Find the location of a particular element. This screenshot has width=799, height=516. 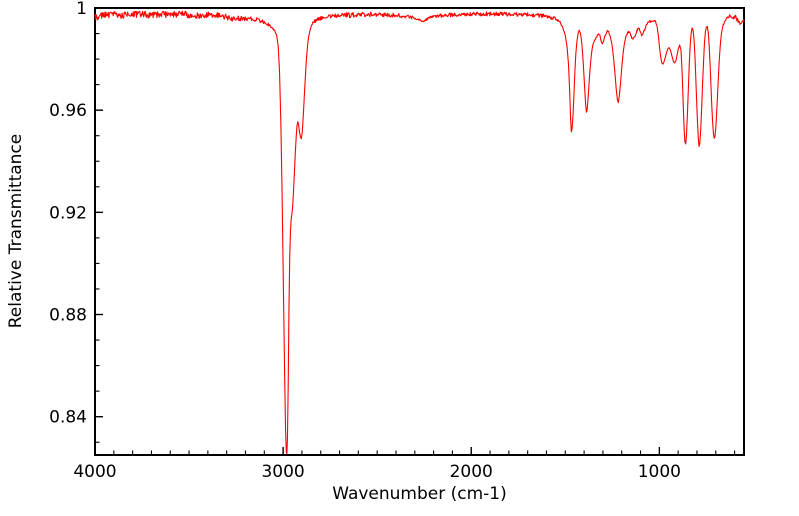

y-tick-label: 0.84 is located at coordinates (68, 418).